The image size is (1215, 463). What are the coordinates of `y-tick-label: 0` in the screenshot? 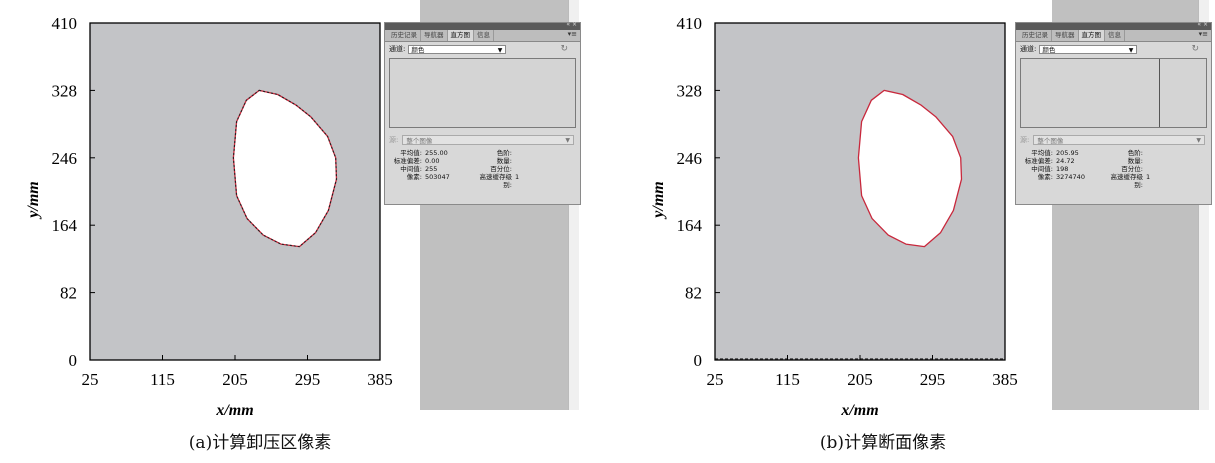 It's located at (73, 360).